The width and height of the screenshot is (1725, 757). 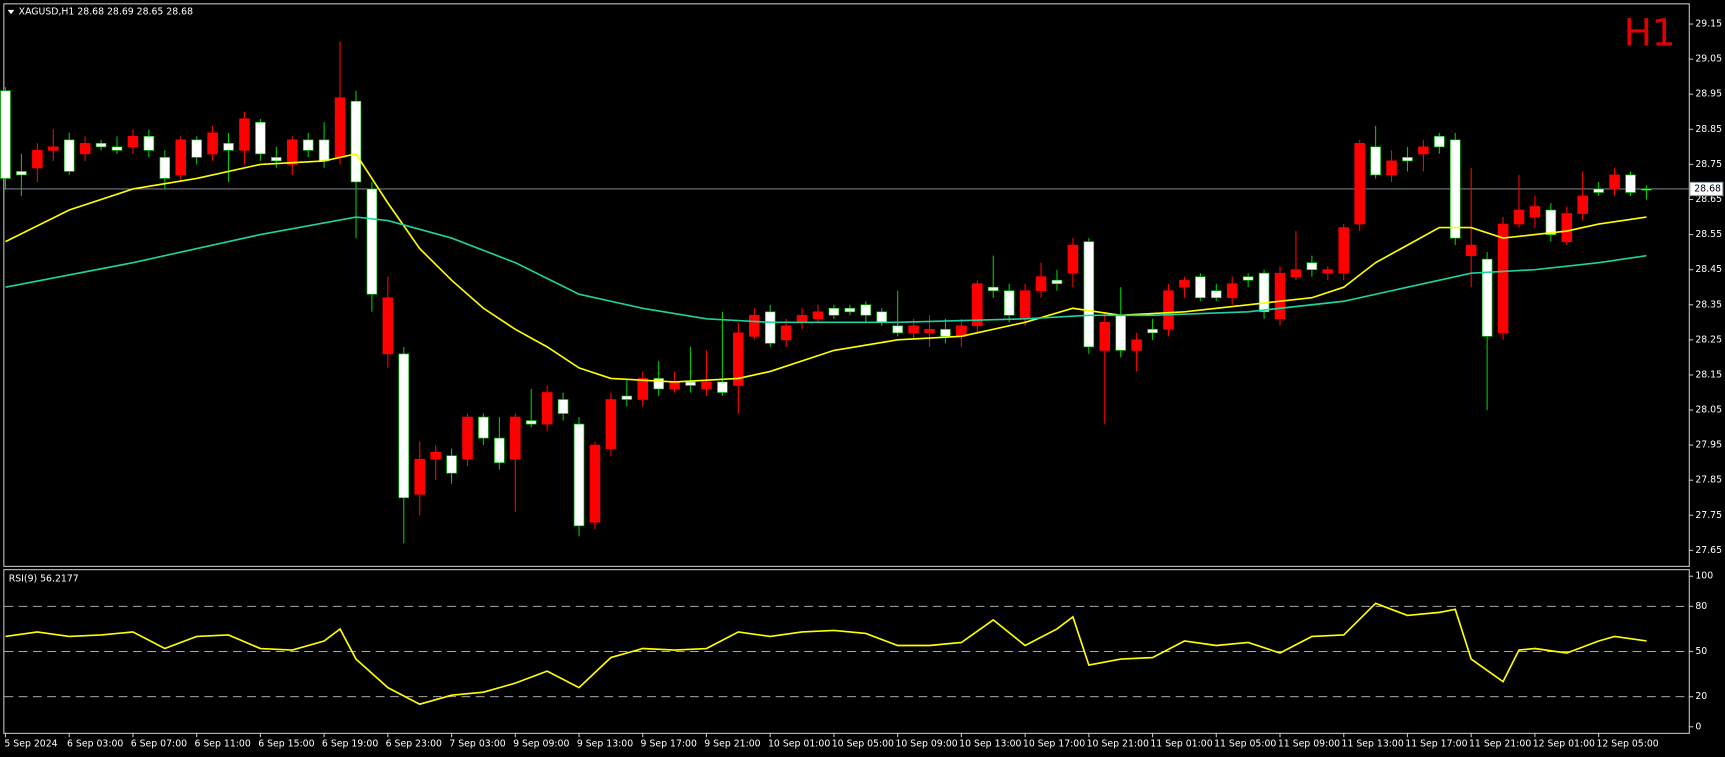 I want to click on y-tick-label: 28.55, so click(x=1708, y=234).